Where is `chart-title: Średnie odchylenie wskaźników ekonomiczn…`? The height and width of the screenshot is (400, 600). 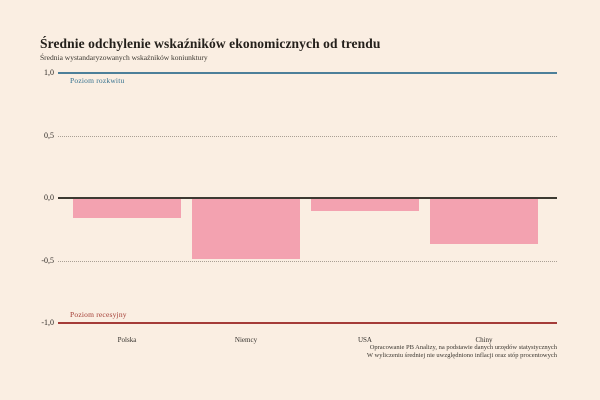
chart-title: Średnie odchylenie wskaźników ekonomiczn… is located at coordinates (210, 43).